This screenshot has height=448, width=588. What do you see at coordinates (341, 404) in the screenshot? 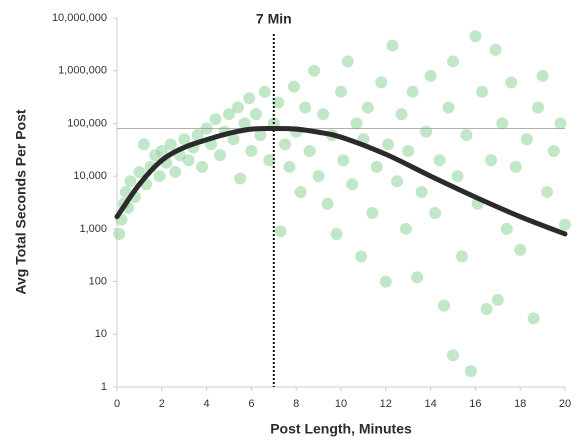
I see `x-tick-label: 10` at bounding box center [341, 404].